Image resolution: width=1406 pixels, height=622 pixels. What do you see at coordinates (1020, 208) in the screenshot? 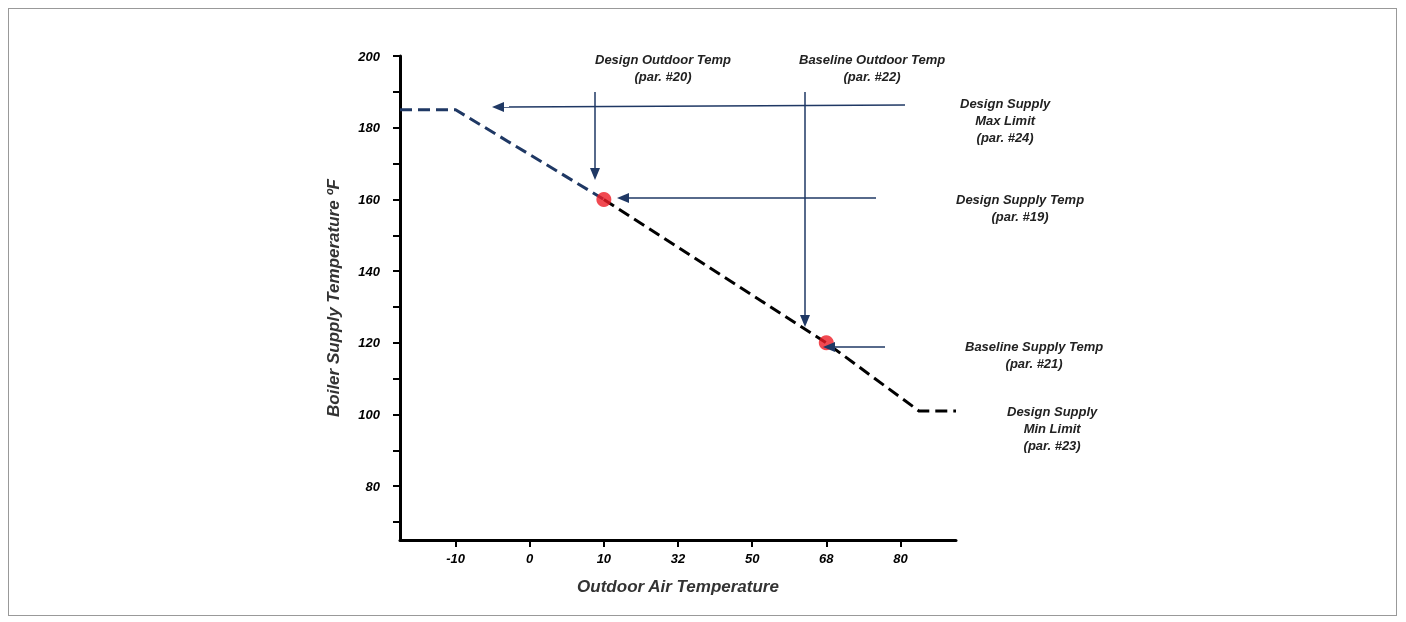
I see `annotation: Design Supply Temp (par. #19)` at bounding box center [1020, 208].